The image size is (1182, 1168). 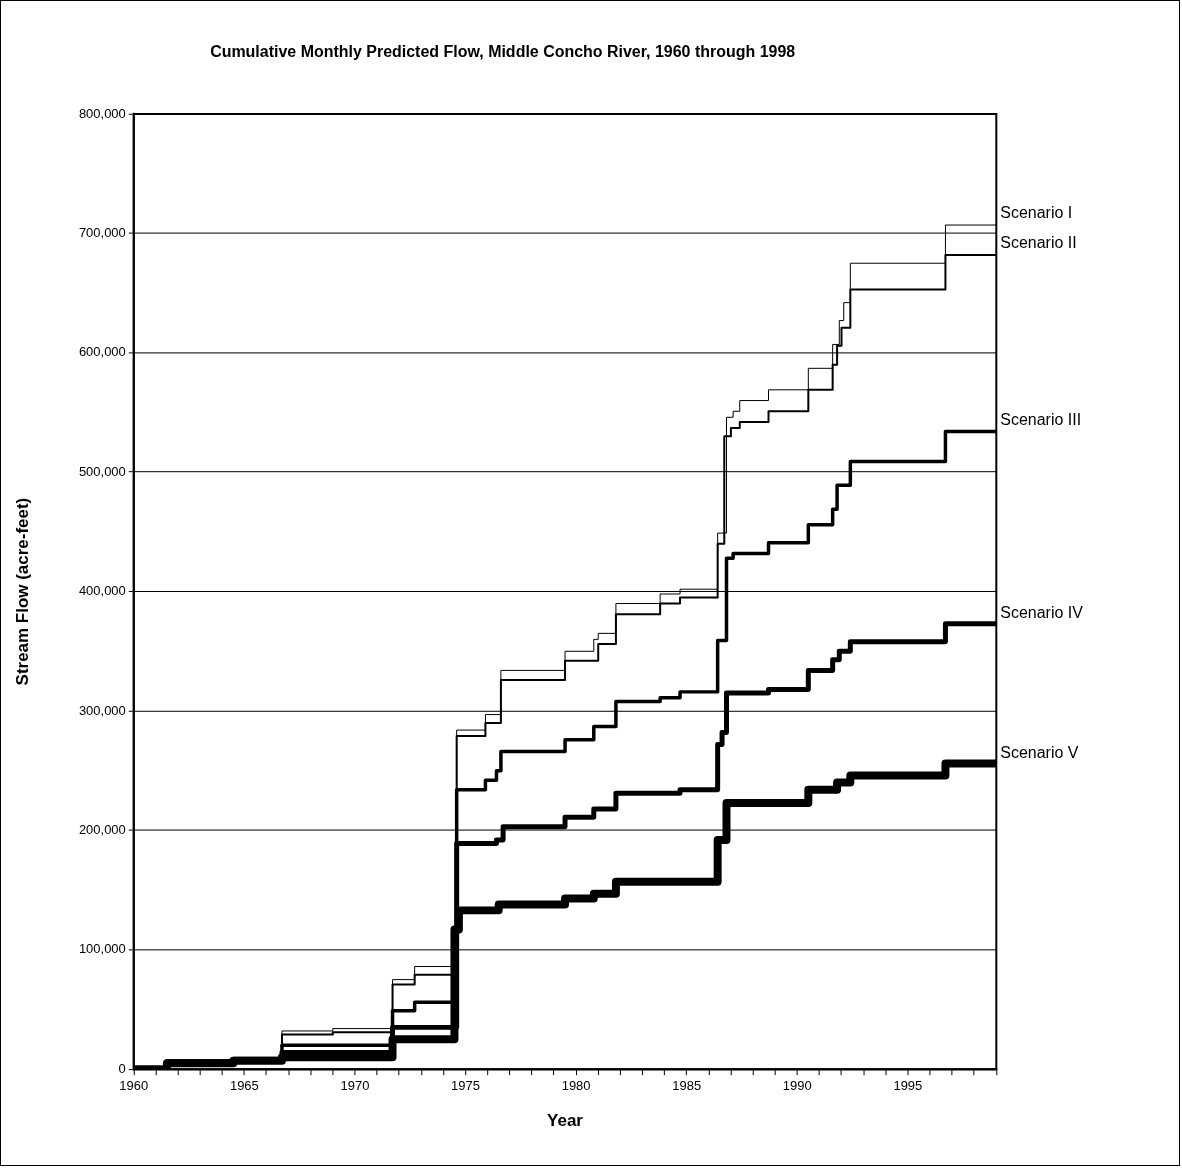 What do you see at coordinates (908, 1085) in the screenshot?
I see `x-tick-label: 1995` at bounding box center [908, 1085].